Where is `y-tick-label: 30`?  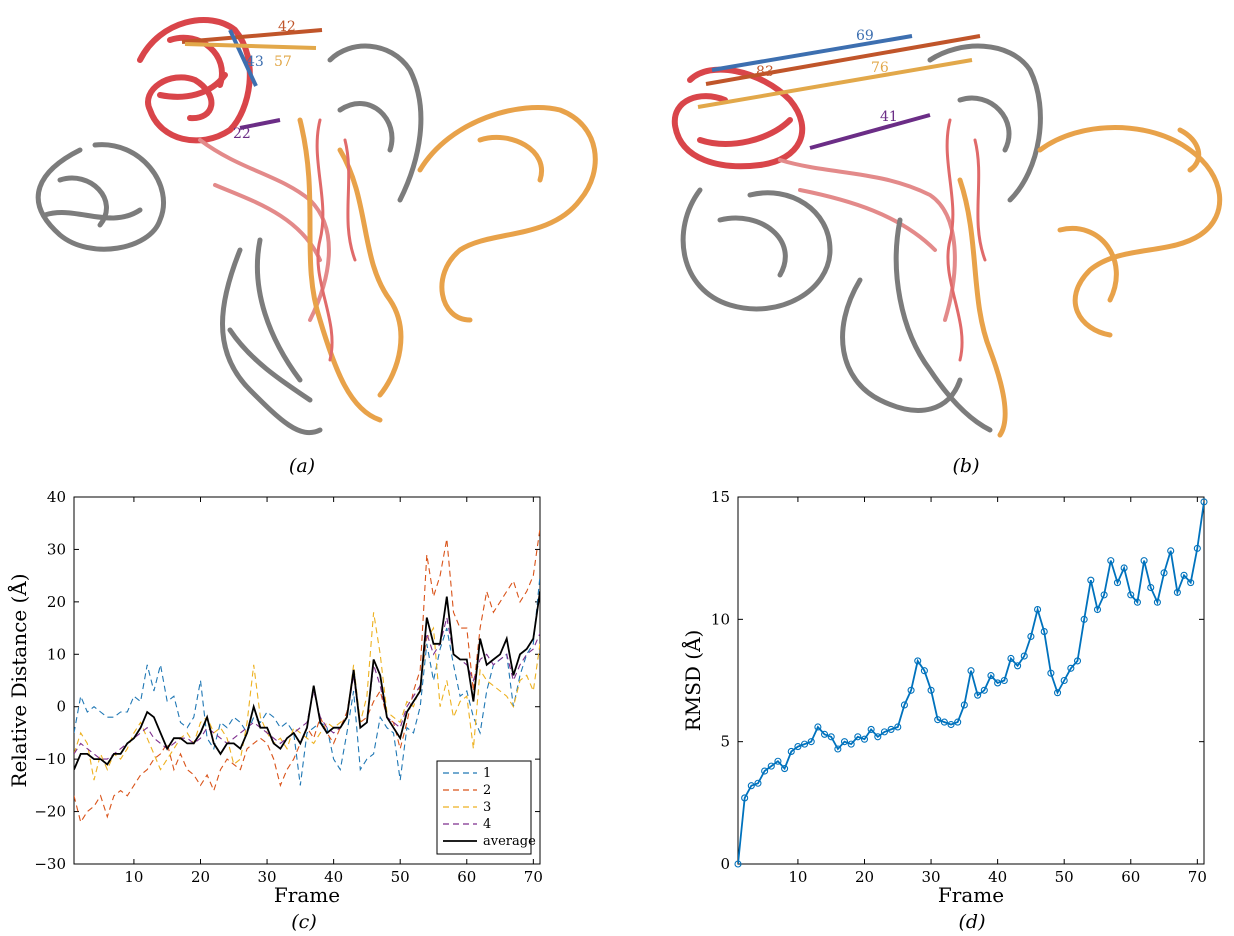
y-tick-label: 30 is located at coordinates (56, 549).